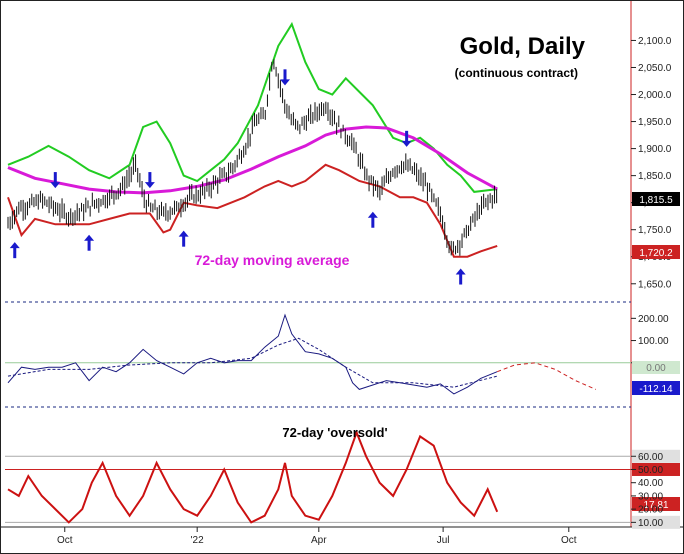 The height and width of the screenshot is (554, 684). I want to click on zero-label: 0.00, so click(656, 368).